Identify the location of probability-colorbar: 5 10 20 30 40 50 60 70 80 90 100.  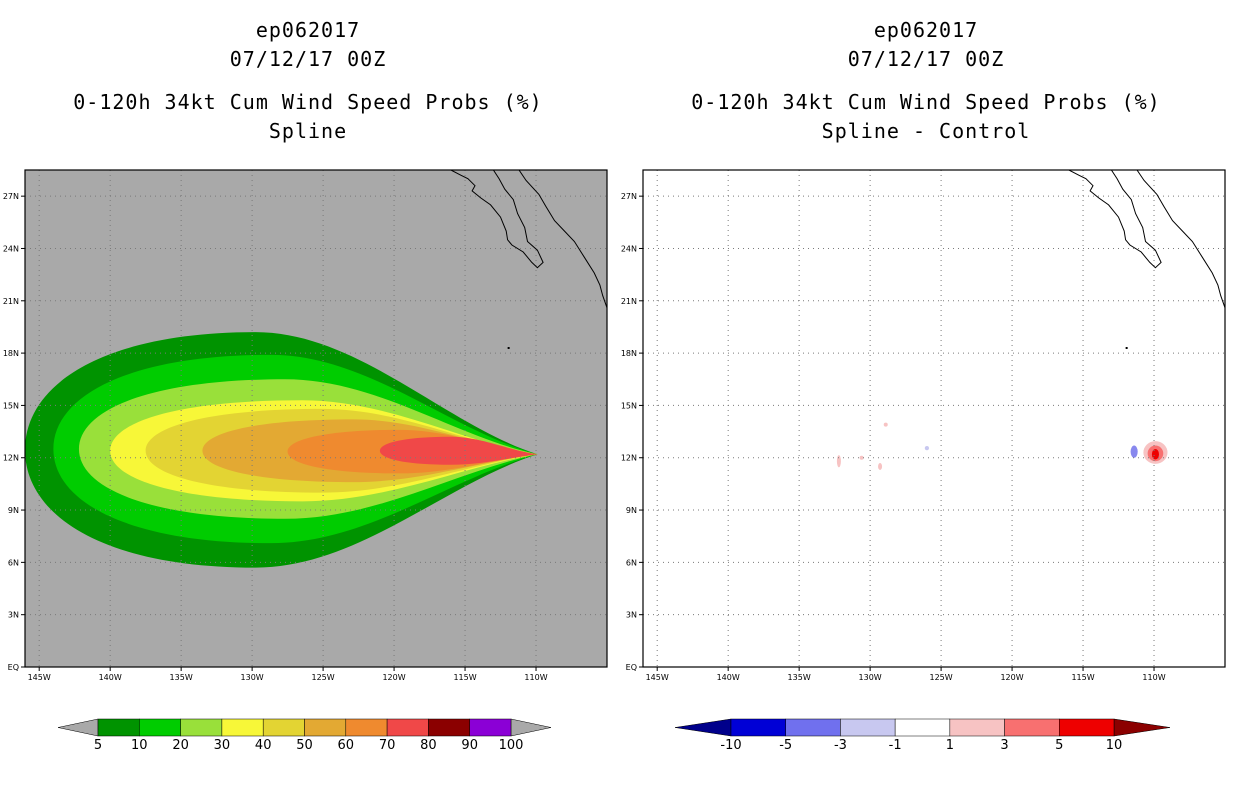
(304, 735).